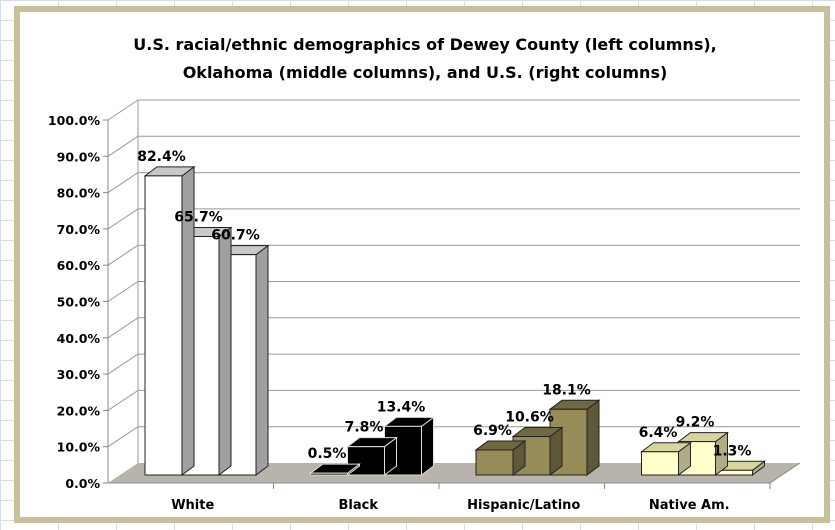 The height and width of the screenshot is (530, 835). Describe the element at coordinates (82, 483) in the screenshot. I see `y-tick-label: 0.0%` at that location.